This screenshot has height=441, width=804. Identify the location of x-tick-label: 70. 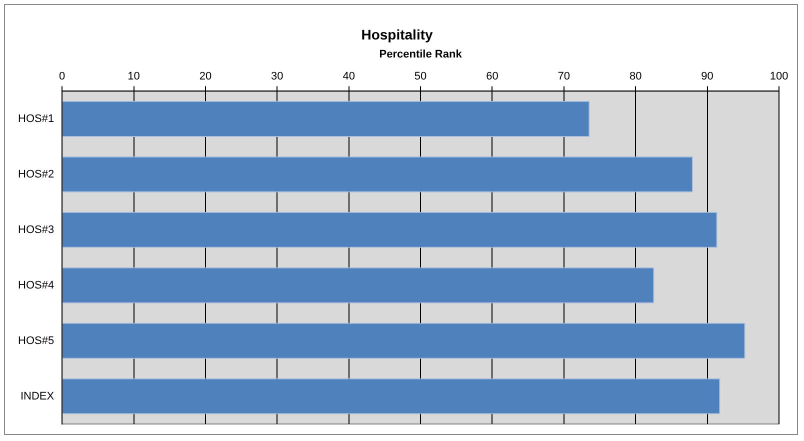
(564, 76).